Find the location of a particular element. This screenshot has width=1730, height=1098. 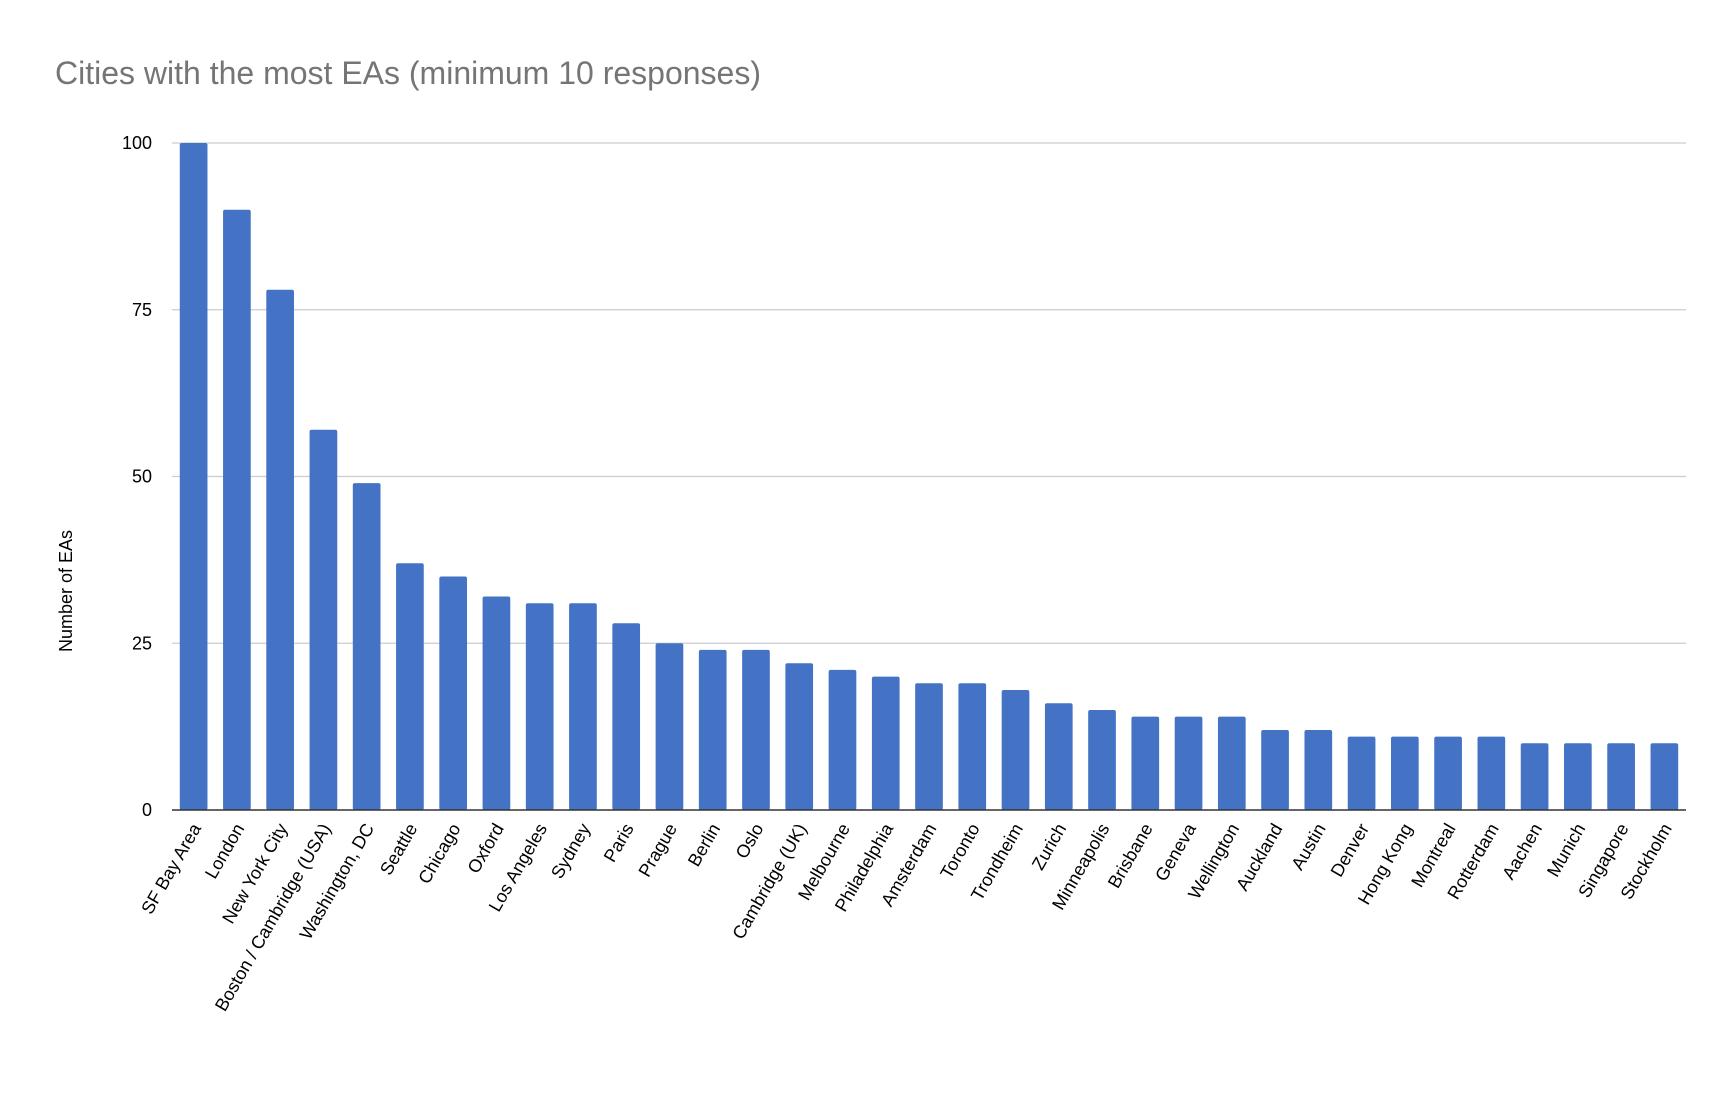

x-tick-label: Sydney is located at coordinates (570, 851).